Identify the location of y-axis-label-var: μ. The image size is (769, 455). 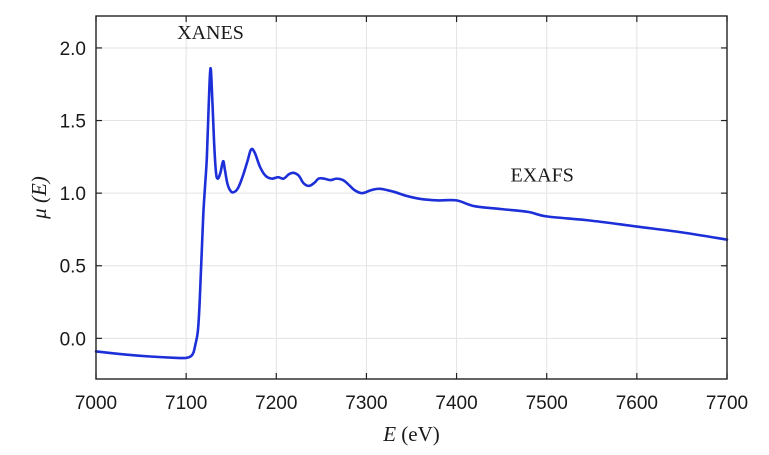
(39, 214).